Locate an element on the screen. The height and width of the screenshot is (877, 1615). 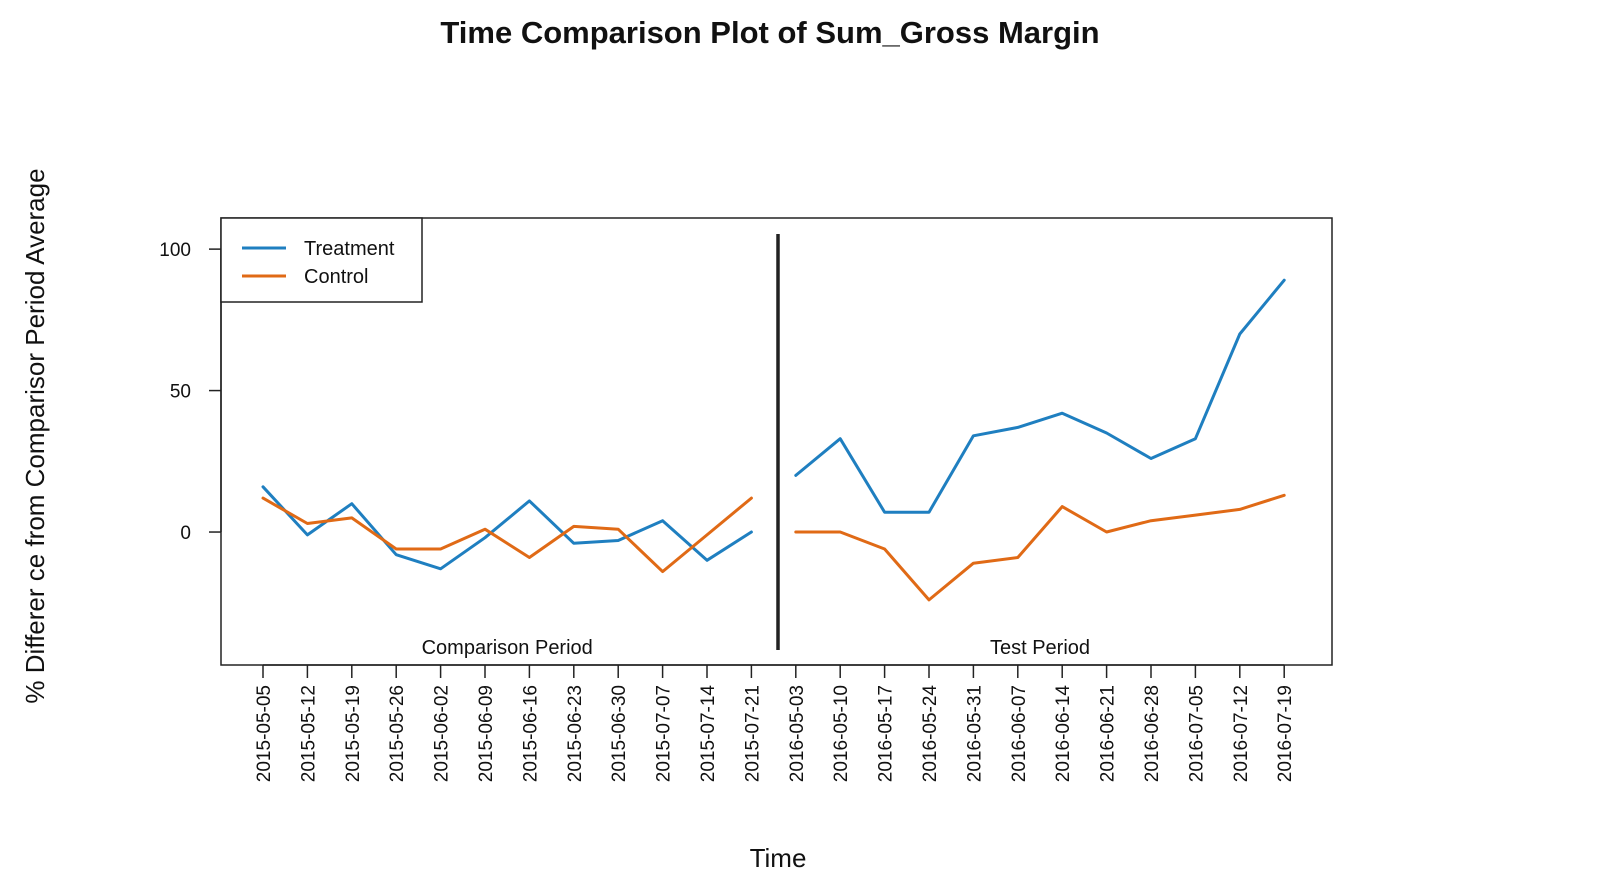
legend-label-treatment: Treatment is located at coordinates (349, 249).